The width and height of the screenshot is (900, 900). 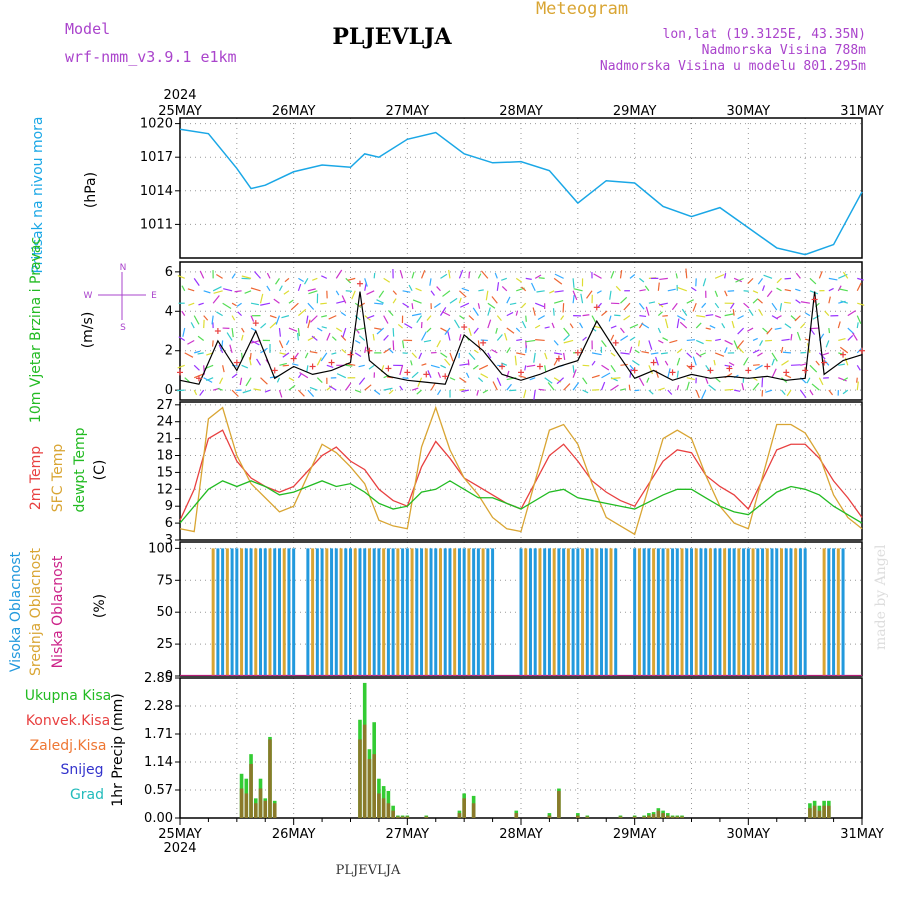 I want to click on legend-freezing: Zaledj.Kisa, so click(x=68, y=746).